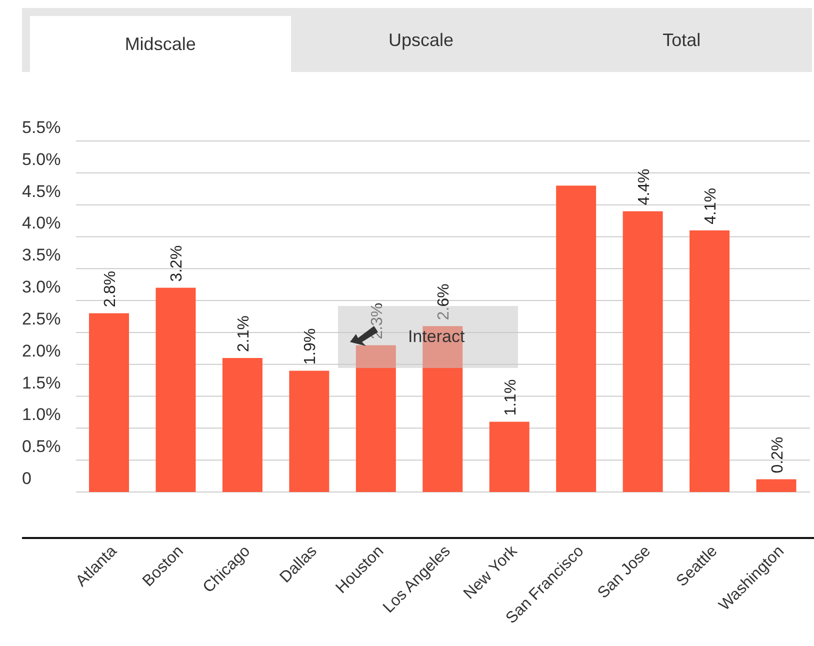 Image resolution: width=814 pixels, height=646 pixels. Describe the element at coordinates (436, 337) in the screenshot. I see `annotation: Interact` at that location.